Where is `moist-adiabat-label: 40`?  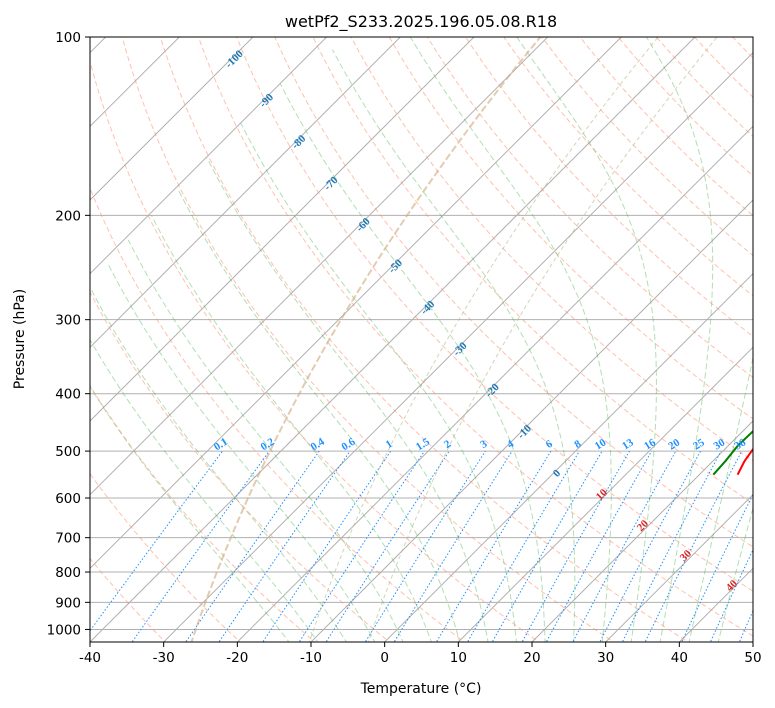 moist-adiabat-label: 40 is located at coordinates (732, 585).